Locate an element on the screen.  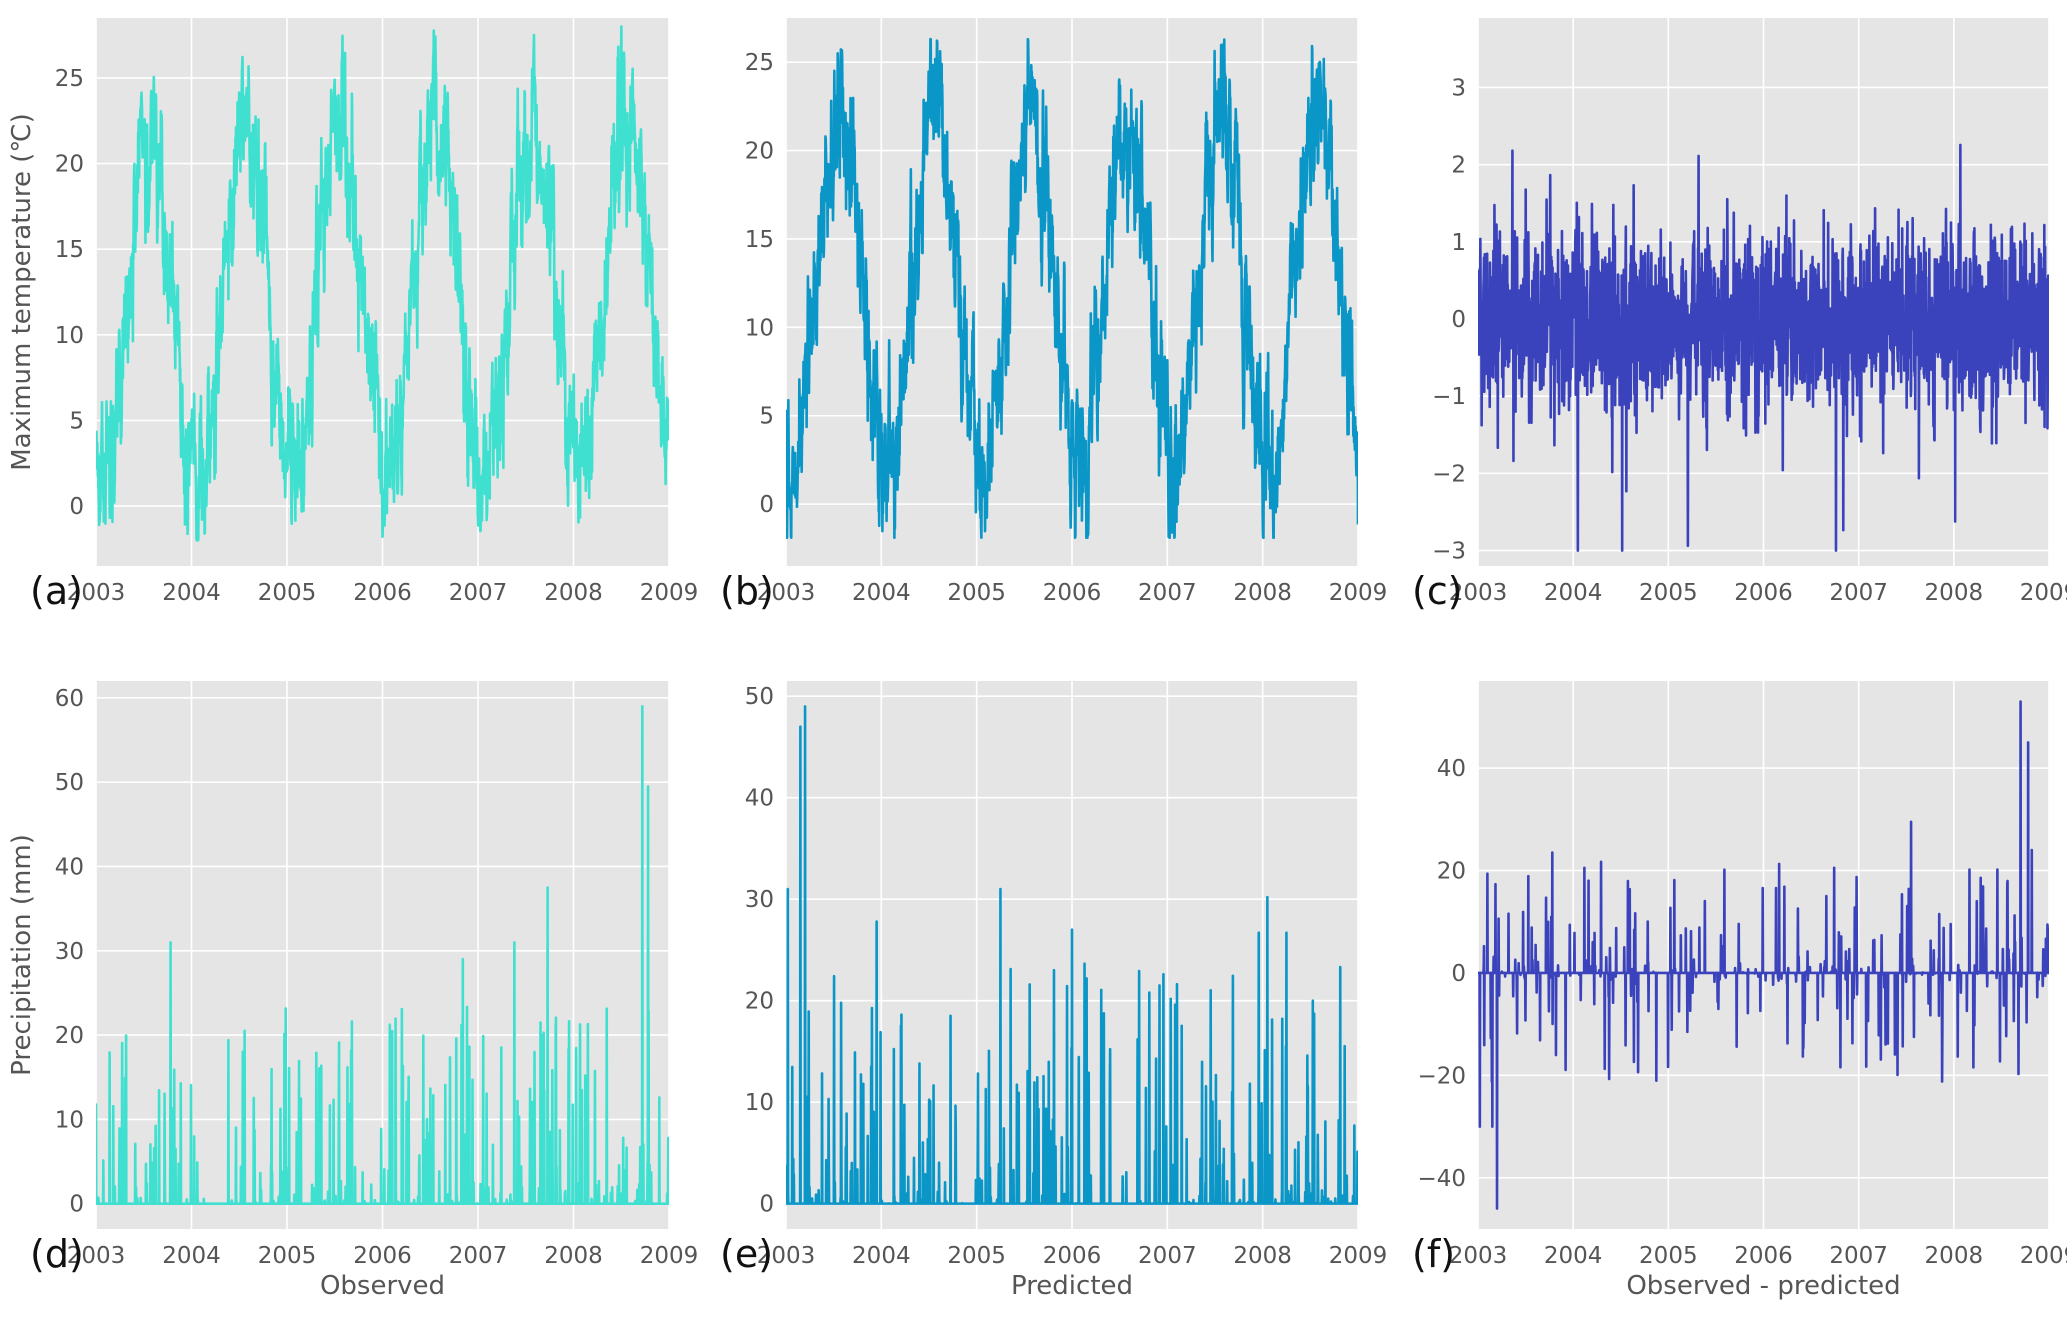
y-tick-label: −3 is located at coordinates (1449, 552).